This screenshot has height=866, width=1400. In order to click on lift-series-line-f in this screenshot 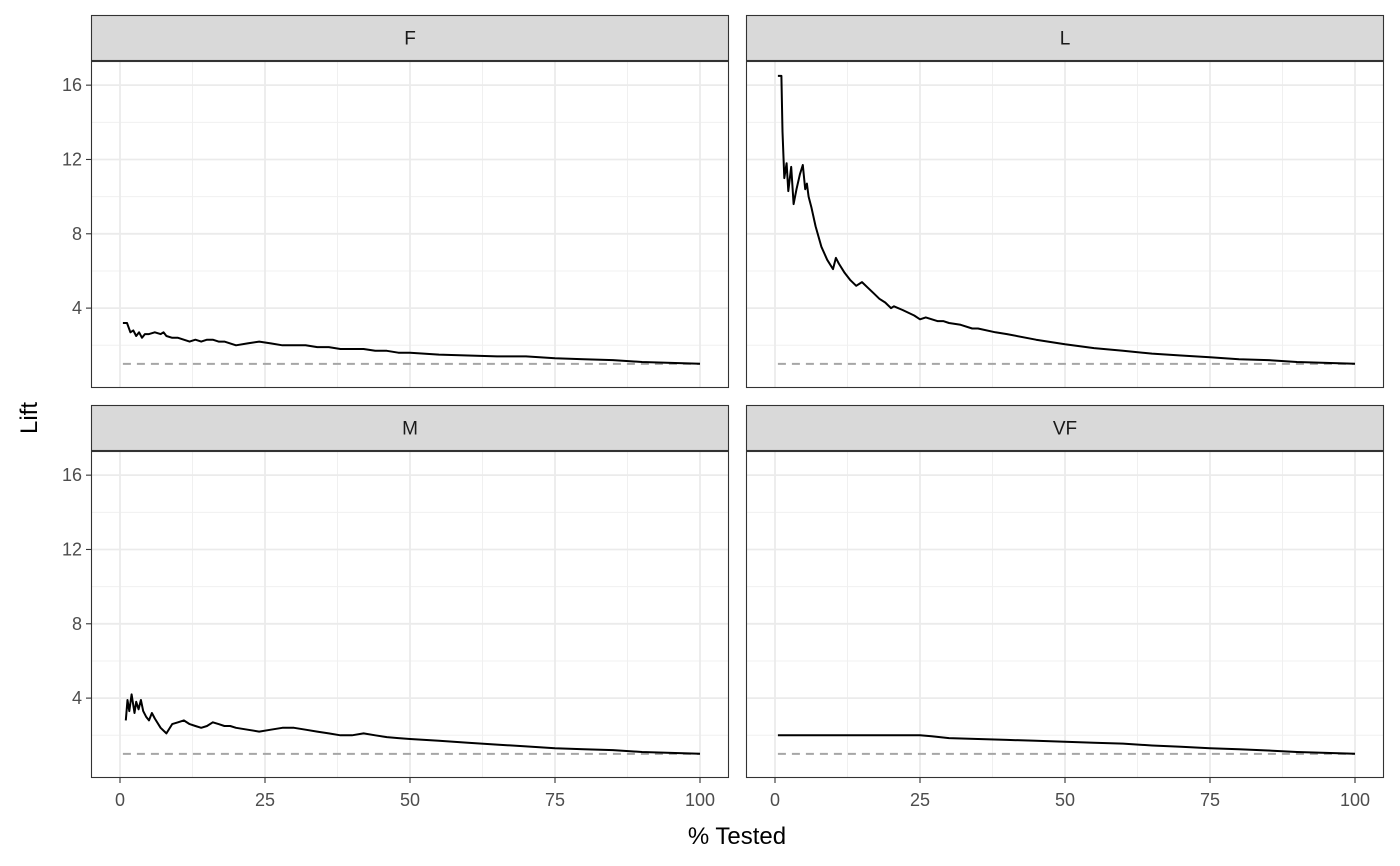, I will do `click(411, 343)`.